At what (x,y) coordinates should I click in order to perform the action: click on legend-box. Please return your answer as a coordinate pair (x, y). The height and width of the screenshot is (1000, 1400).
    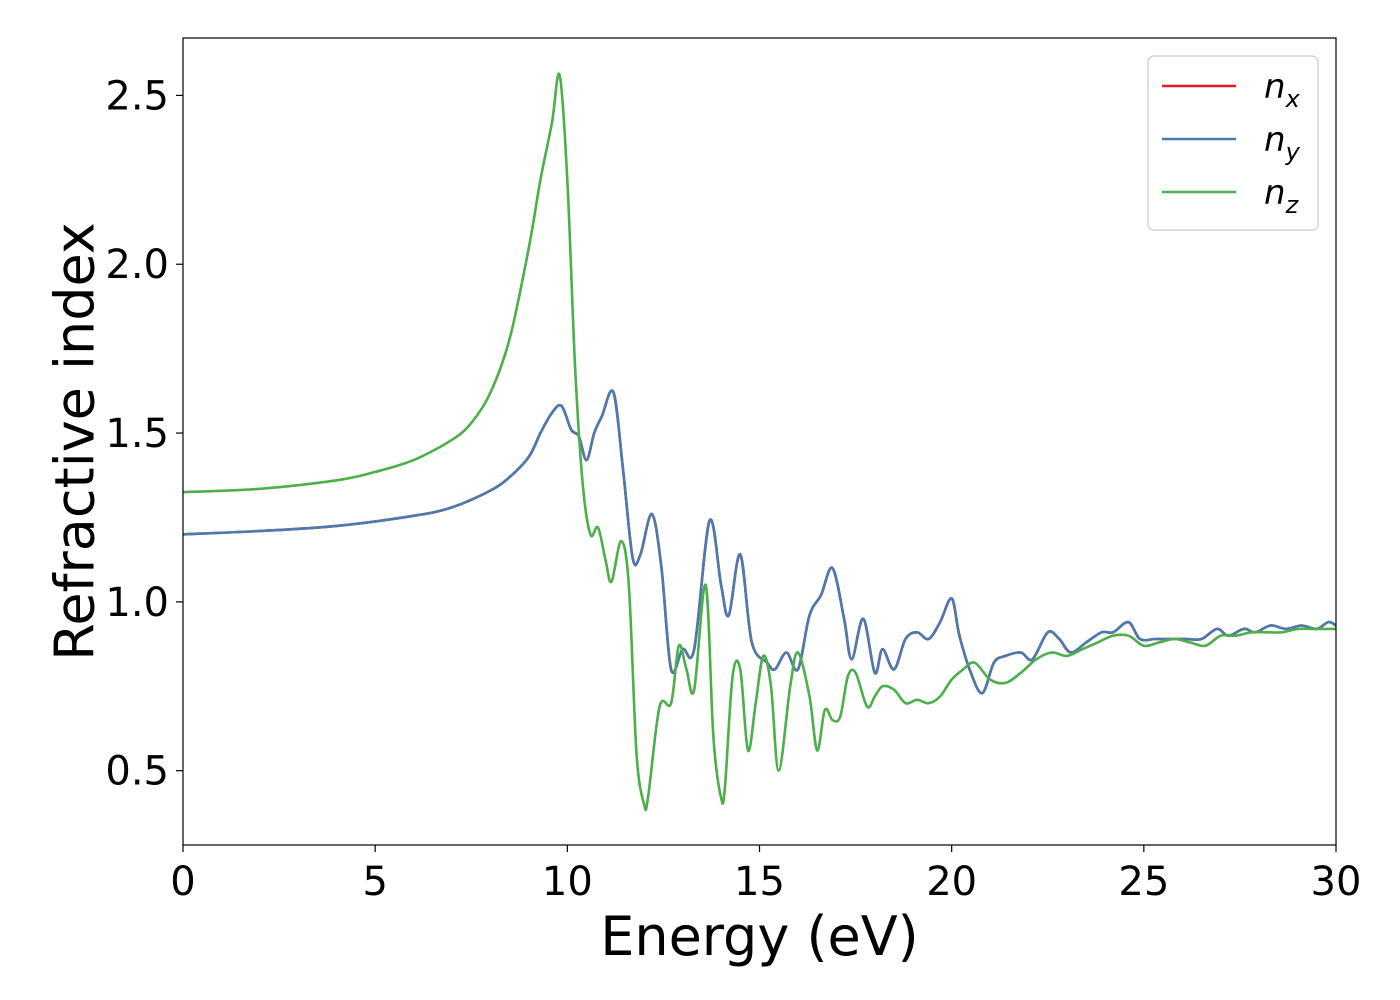
    Looking at the image, I should click on (1233, 143).